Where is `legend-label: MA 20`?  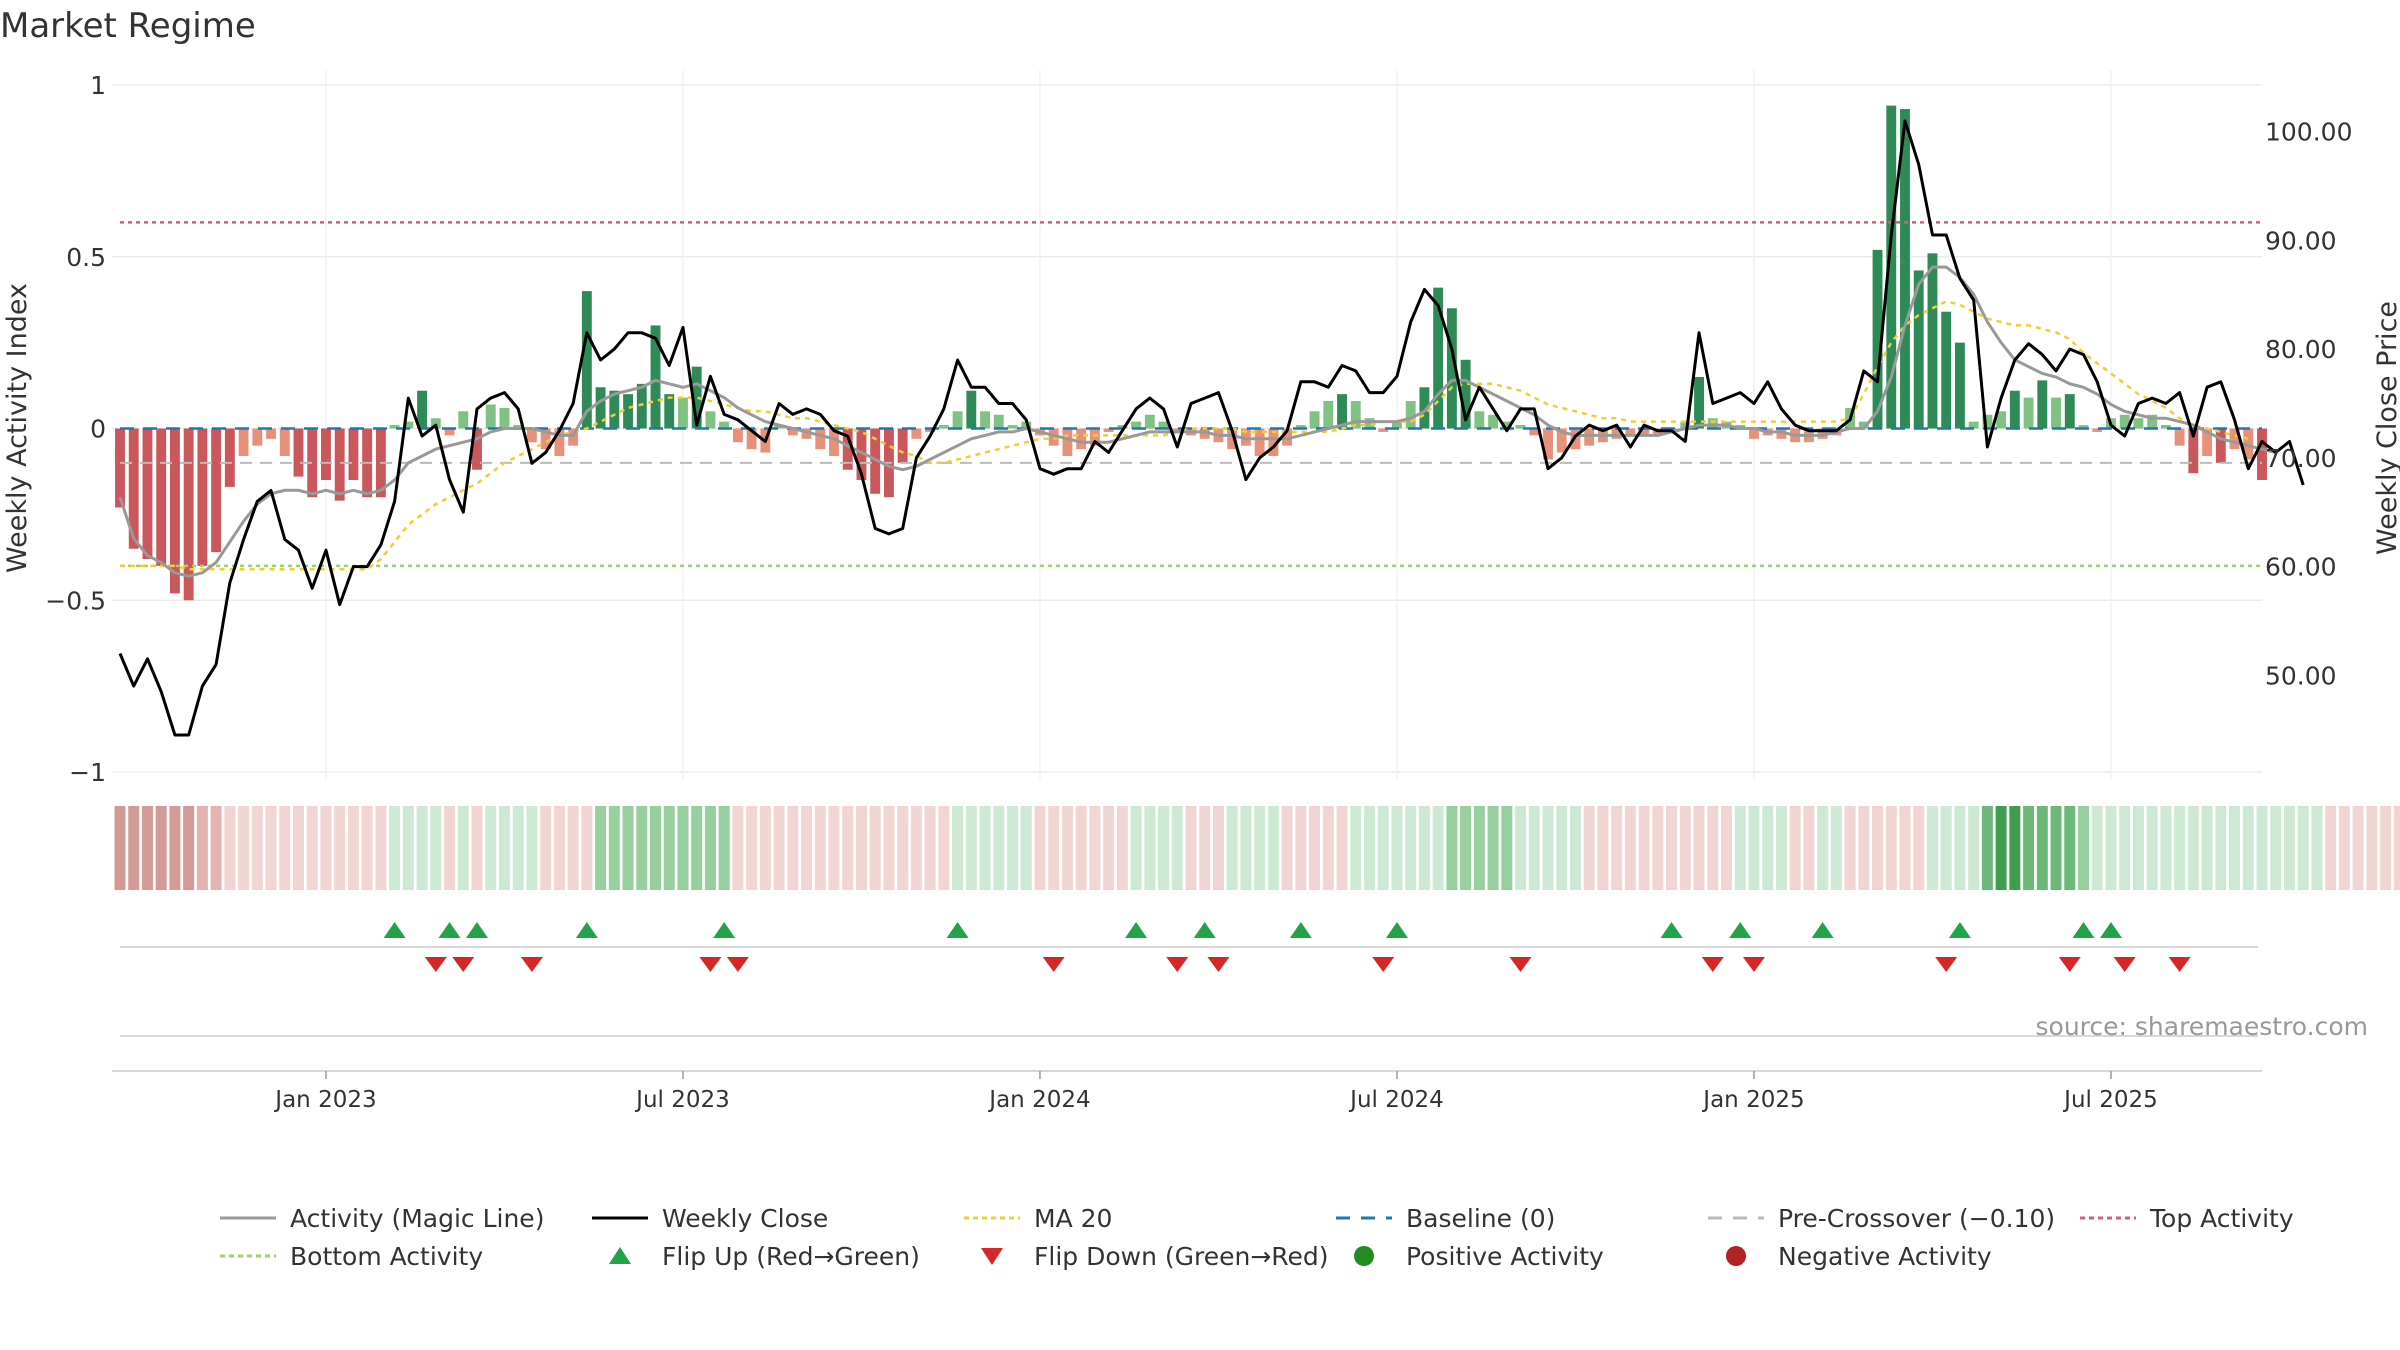
legend-label: MA 20 is located at coordinates (1073, 1218).